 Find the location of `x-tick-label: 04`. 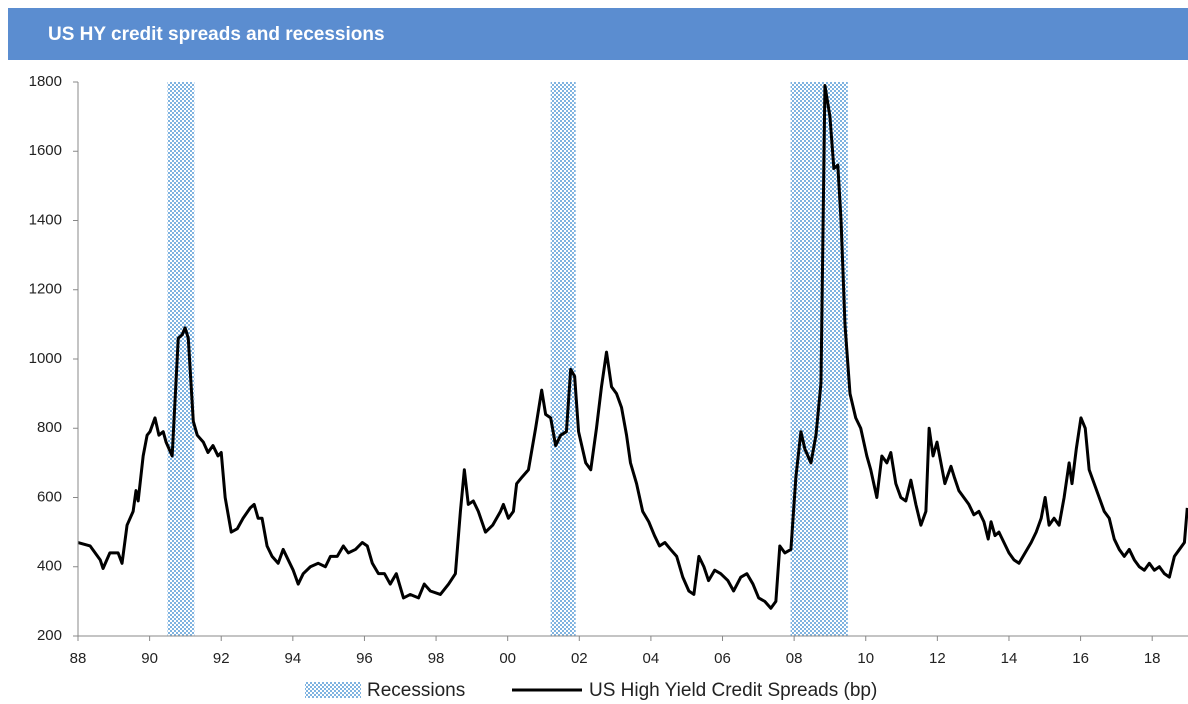

x-tick-label: 04 is located at coordinates (651, 658).